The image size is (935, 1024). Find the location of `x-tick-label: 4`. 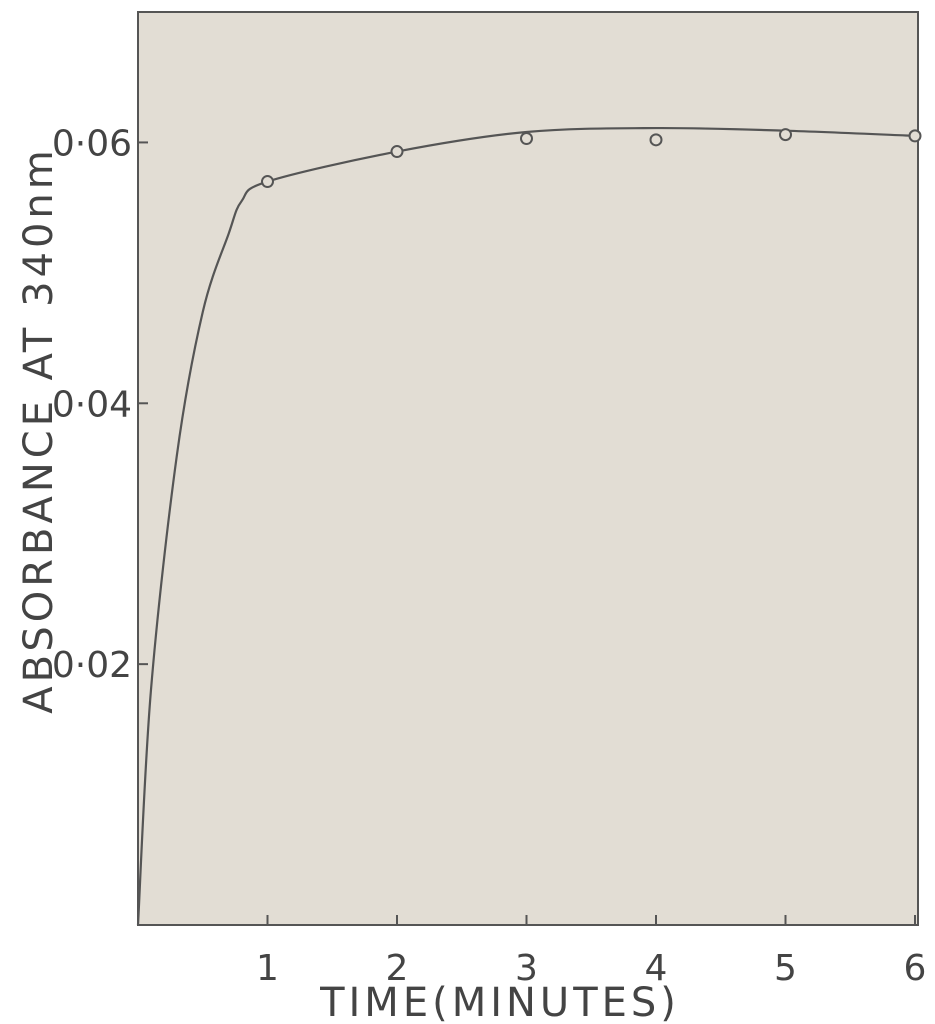

x-tick-label: 4 is located at coordinates (656, 968).